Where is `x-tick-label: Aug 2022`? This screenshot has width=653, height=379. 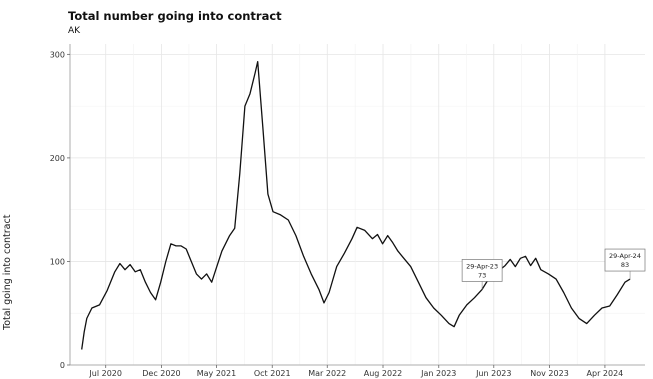 x-tick-label: Aug 2022 is located at coordinates (383, 373).